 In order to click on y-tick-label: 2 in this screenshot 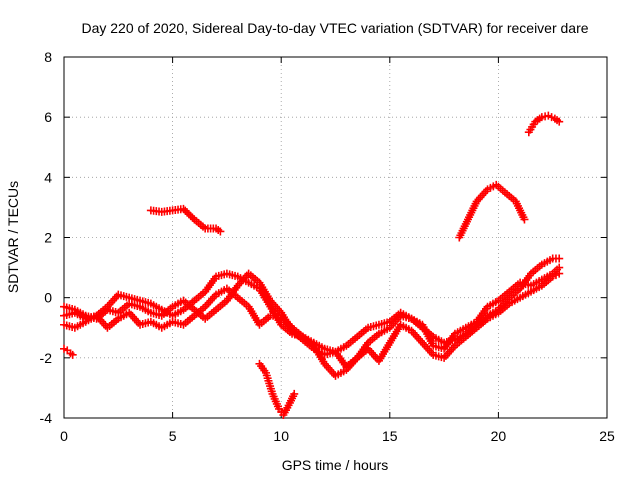, I will do `click(48, 238)`.